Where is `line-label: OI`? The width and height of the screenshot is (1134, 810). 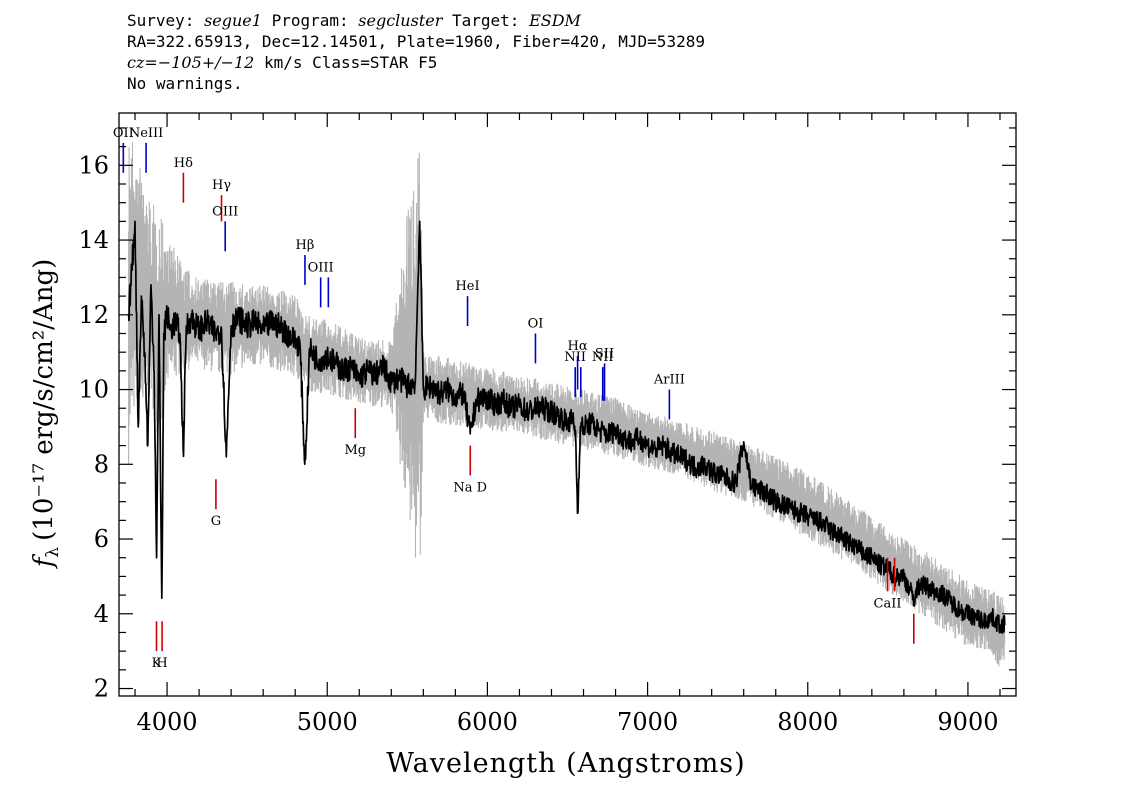 line-label: OI is located at coordinates (536, 323).